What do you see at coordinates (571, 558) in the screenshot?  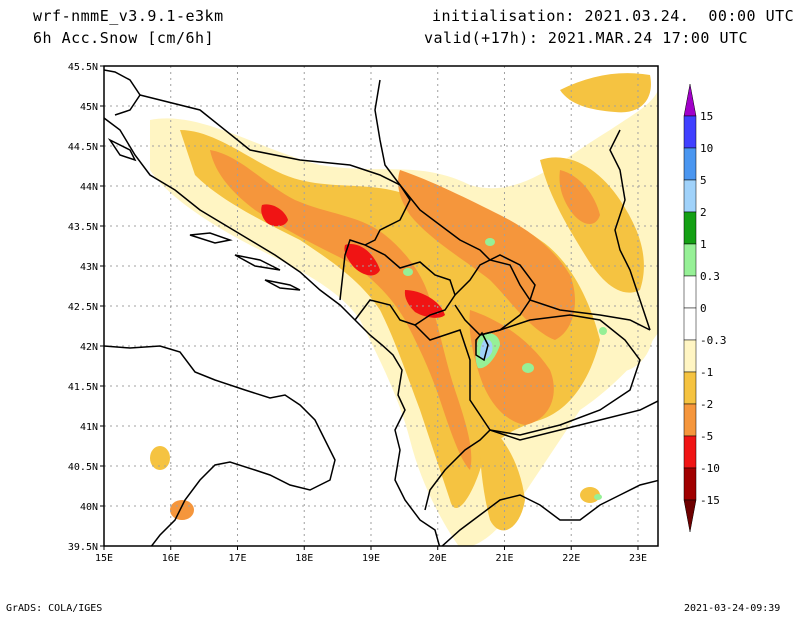 I see `lon-label: 22E` at bounding box center [571, 558].